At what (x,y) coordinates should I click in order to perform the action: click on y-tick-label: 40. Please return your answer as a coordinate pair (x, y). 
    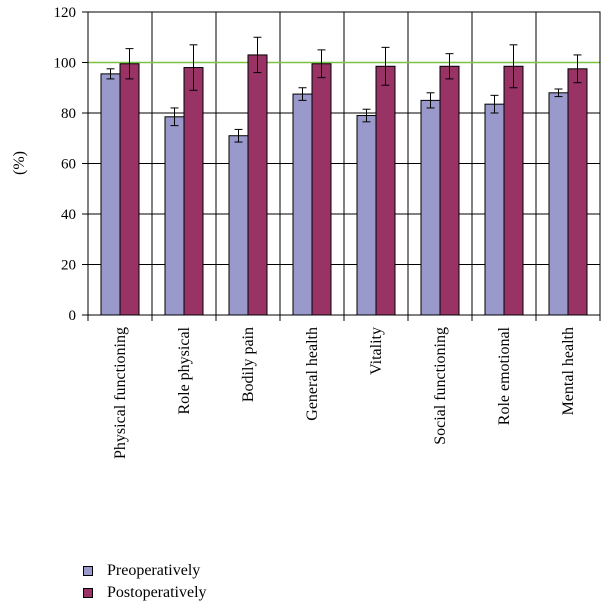
    Looking at the image, I should click on (68, 215).